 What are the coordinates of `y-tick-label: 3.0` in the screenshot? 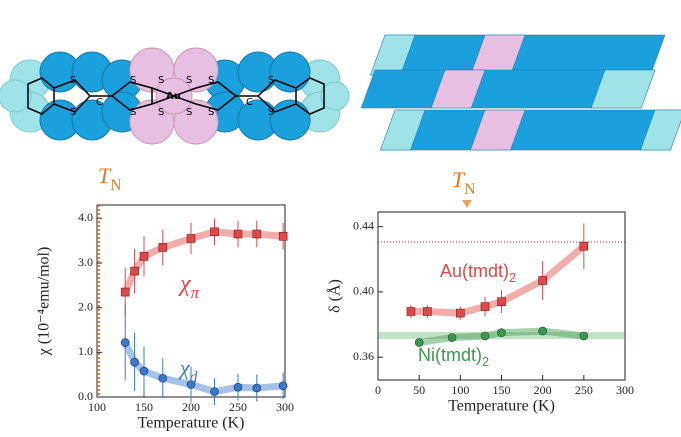 It's located at (85, 262).